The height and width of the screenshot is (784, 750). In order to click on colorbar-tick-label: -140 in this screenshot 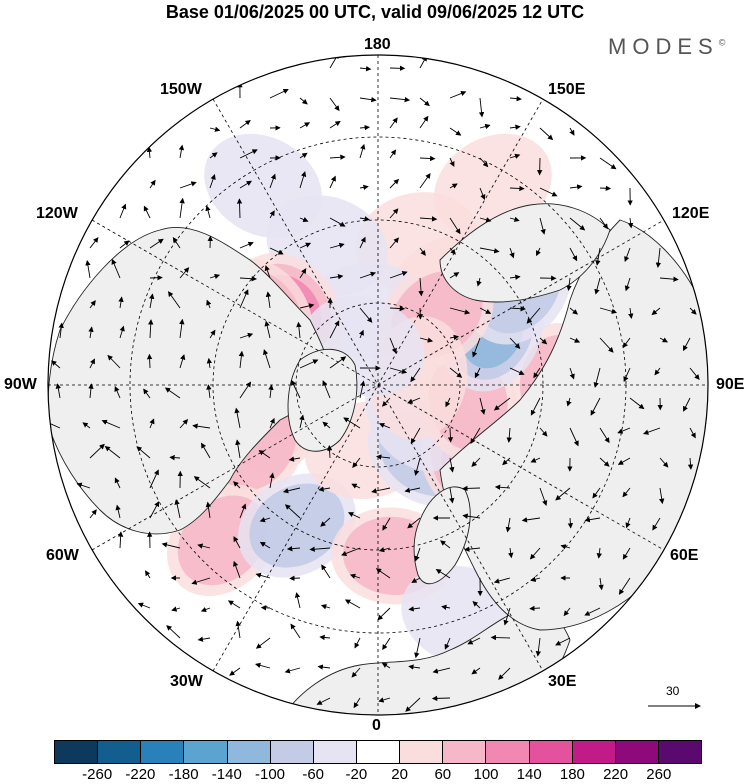, I will do `click(227, 774)`.